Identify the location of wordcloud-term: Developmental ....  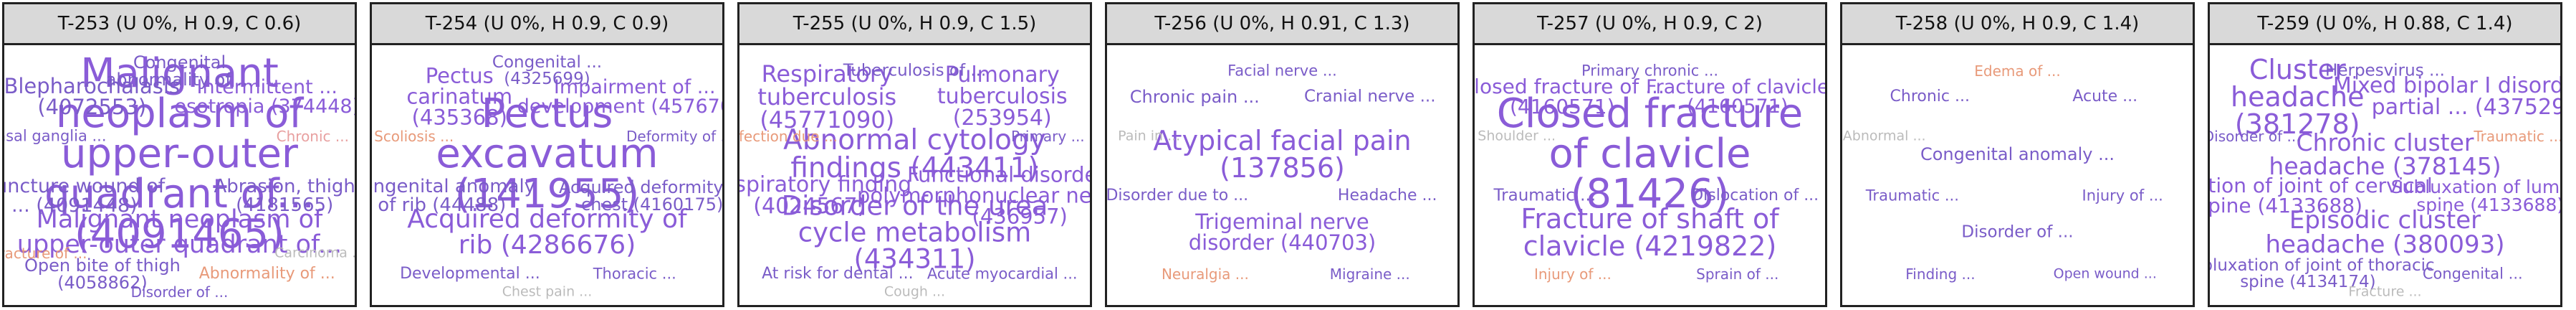
(470, 273).